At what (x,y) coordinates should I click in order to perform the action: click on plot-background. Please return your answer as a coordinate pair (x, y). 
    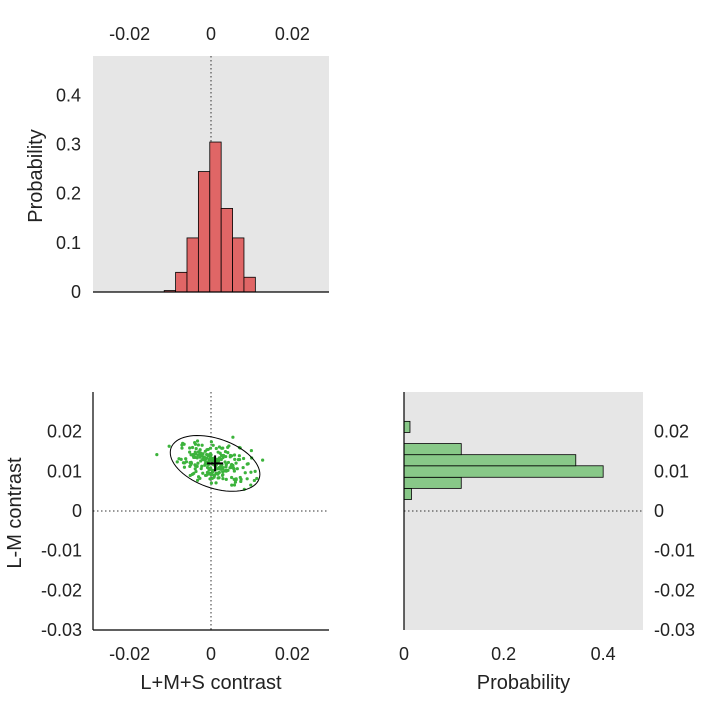
    Looking at the image, I should click on (523, 511).